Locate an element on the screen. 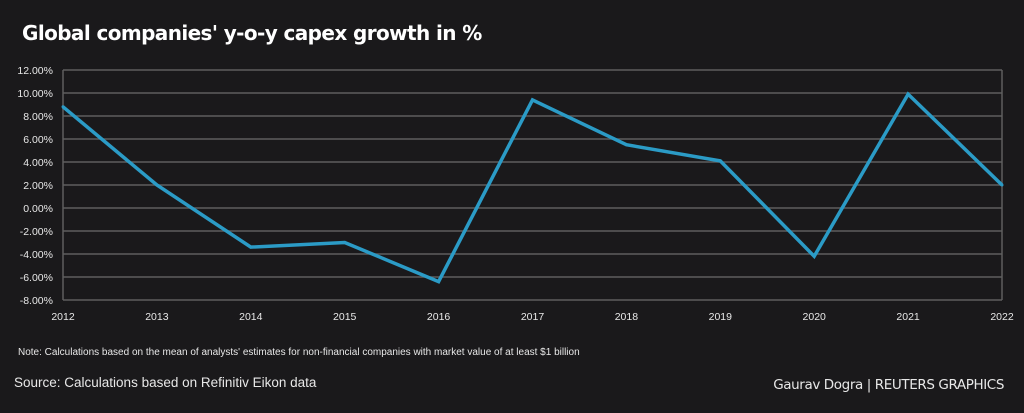  x-tick-label: 2019 is located at coordinates (721, 317).